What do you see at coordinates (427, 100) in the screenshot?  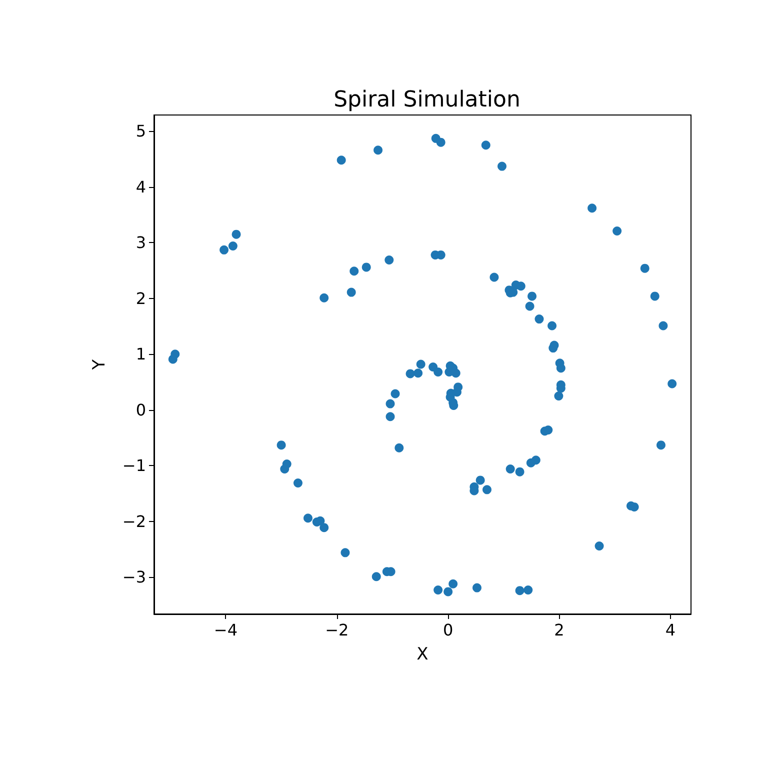 I see `chart-title: Spiral Simulation` at bounding box center [427, 100].